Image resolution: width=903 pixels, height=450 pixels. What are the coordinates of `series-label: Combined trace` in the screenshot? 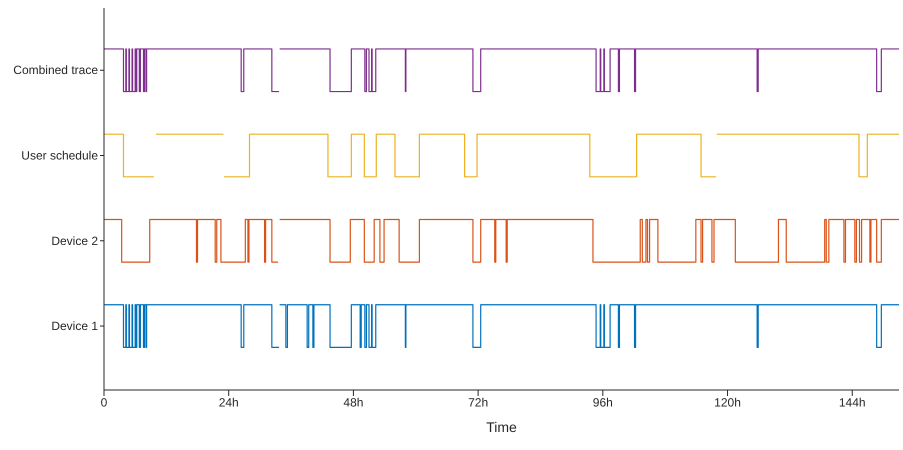 It's located at (55, 70).